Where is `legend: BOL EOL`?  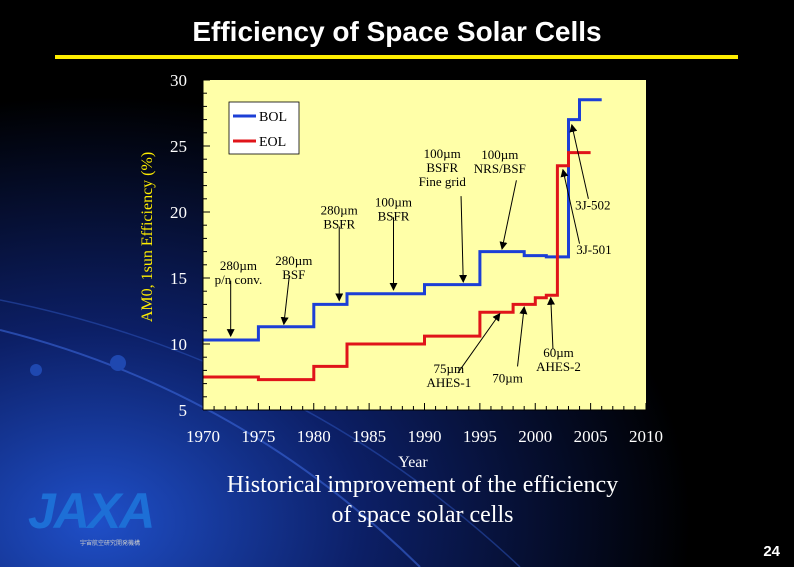
legend: BOL EOL is located at coordinates (264, 128).